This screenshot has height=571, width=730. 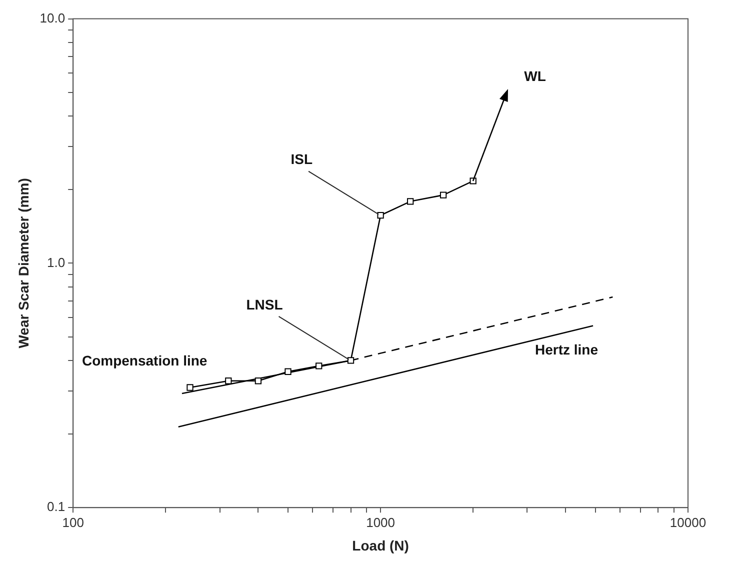 I want to click on series-label: Hertz line, so click(x=566, y=350).